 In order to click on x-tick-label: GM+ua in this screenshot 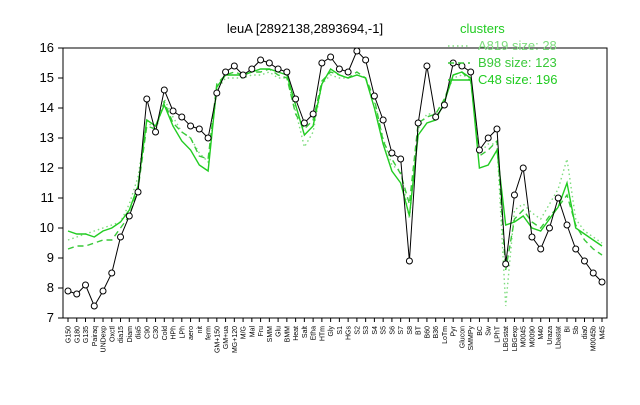, I will do `click(226, 337)`.